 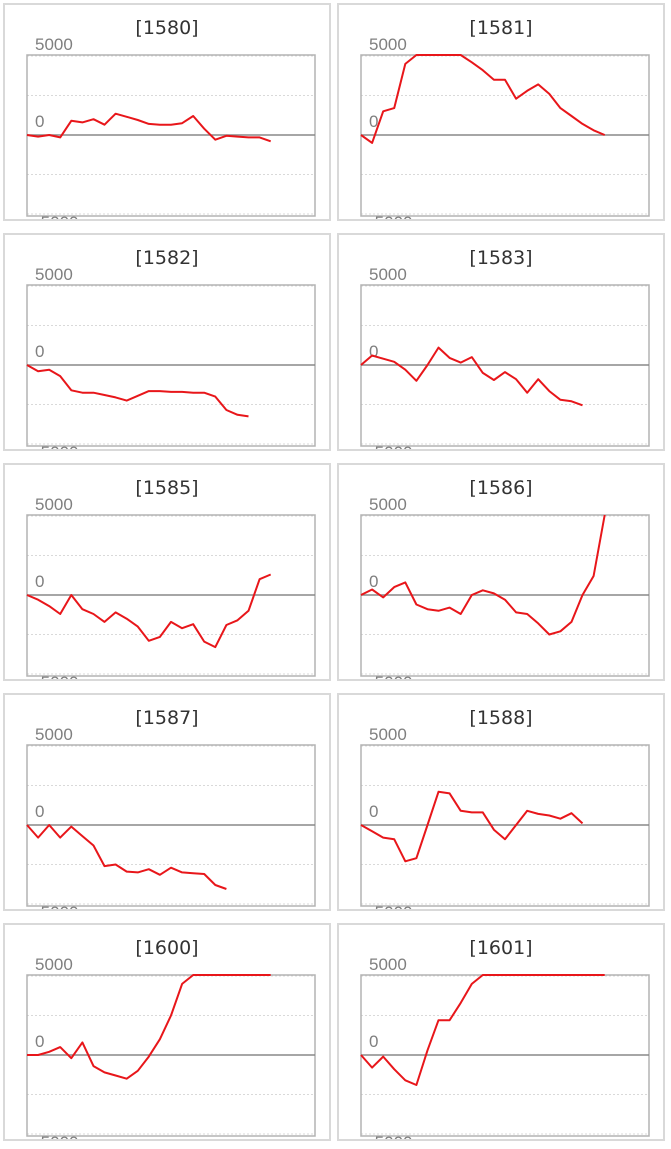 I want to click on chart-panel: [1600] 5000 0 -5000, so click(x=167, y=1032).